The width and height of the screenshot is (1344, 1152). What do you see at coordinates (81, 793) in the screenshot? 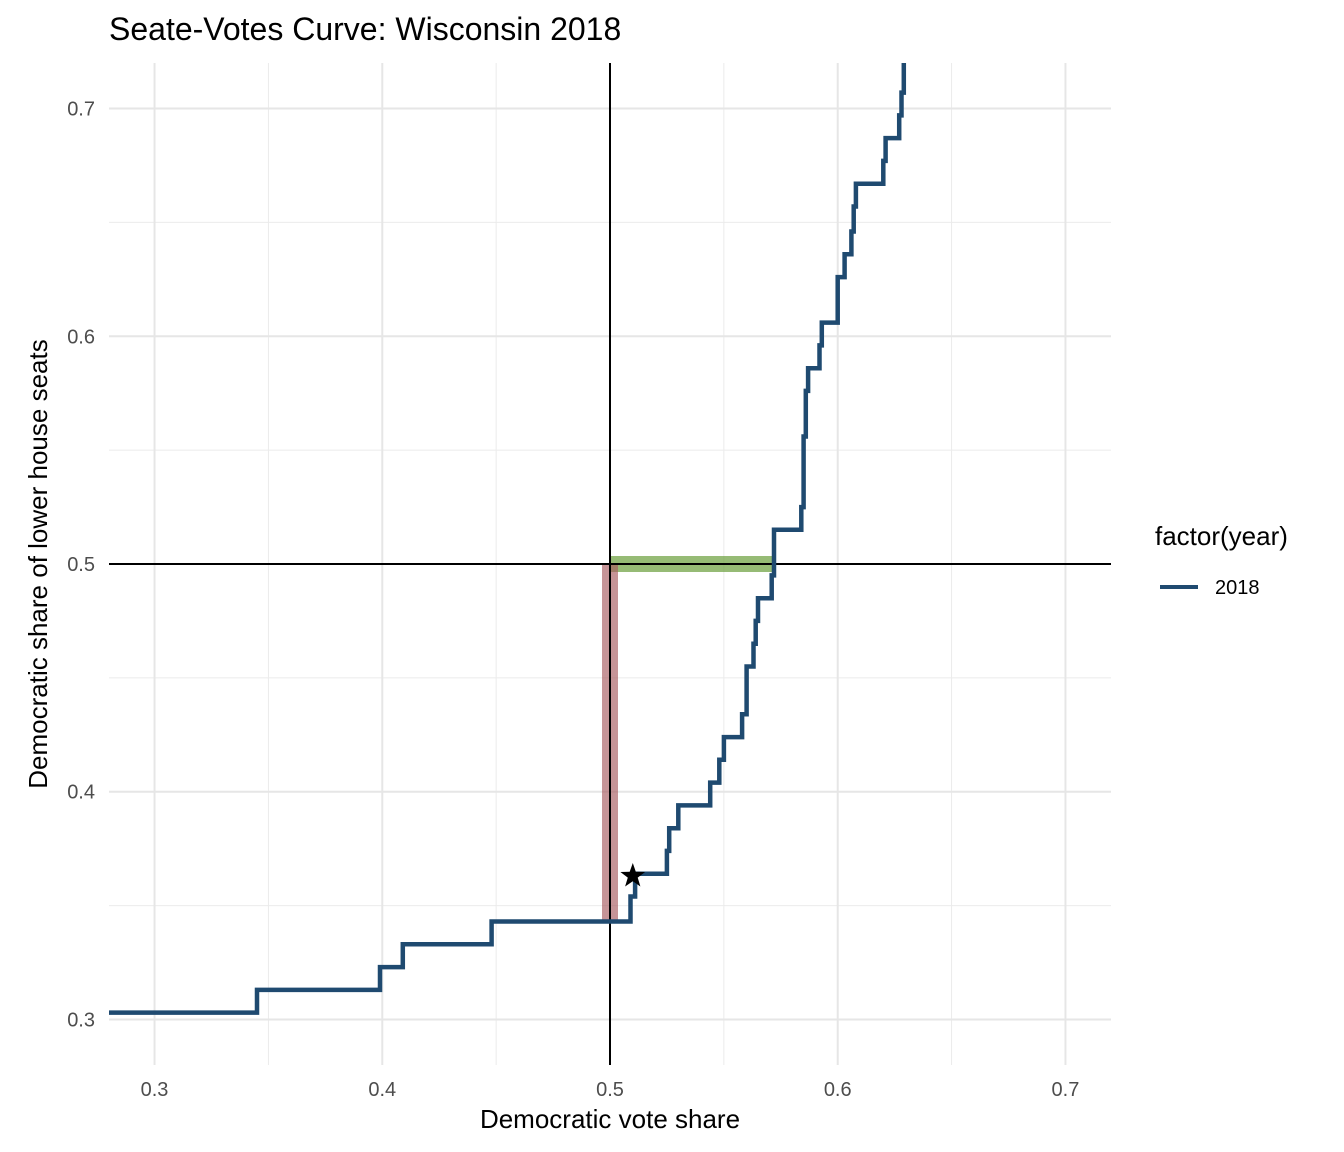
I see `y-tick-label: 0.4` at bounding box center [81, 793].